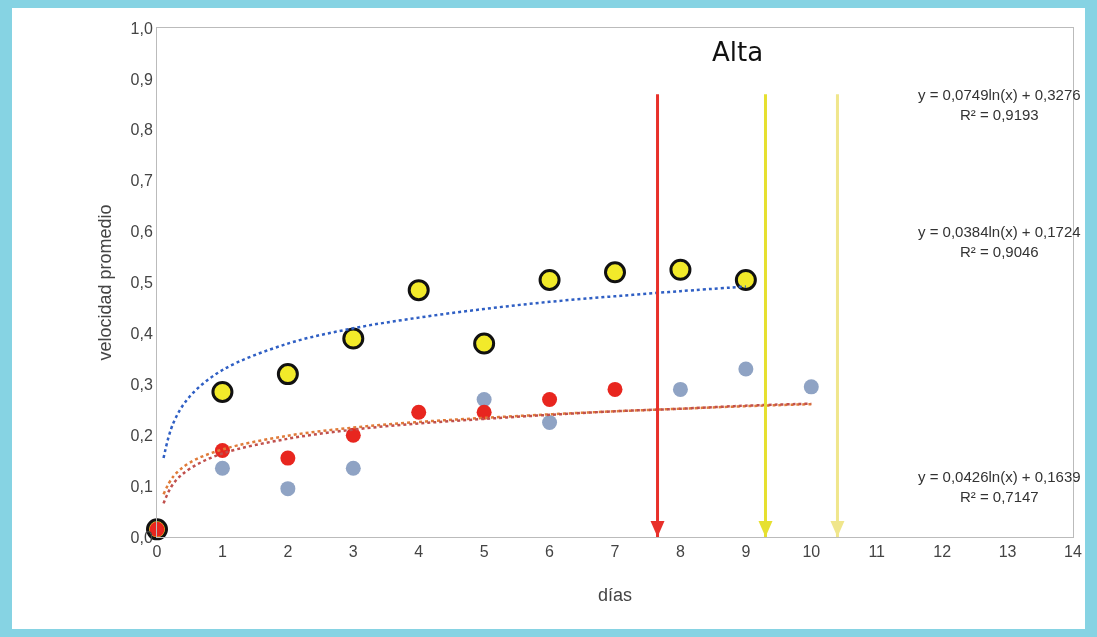  What do you see at coordinates (999, 104) in the screenshot?
I see `annotation: y = 0,0749ln(x) + 0,3276 R² = 0,9193` at bounding box center [999, 104].